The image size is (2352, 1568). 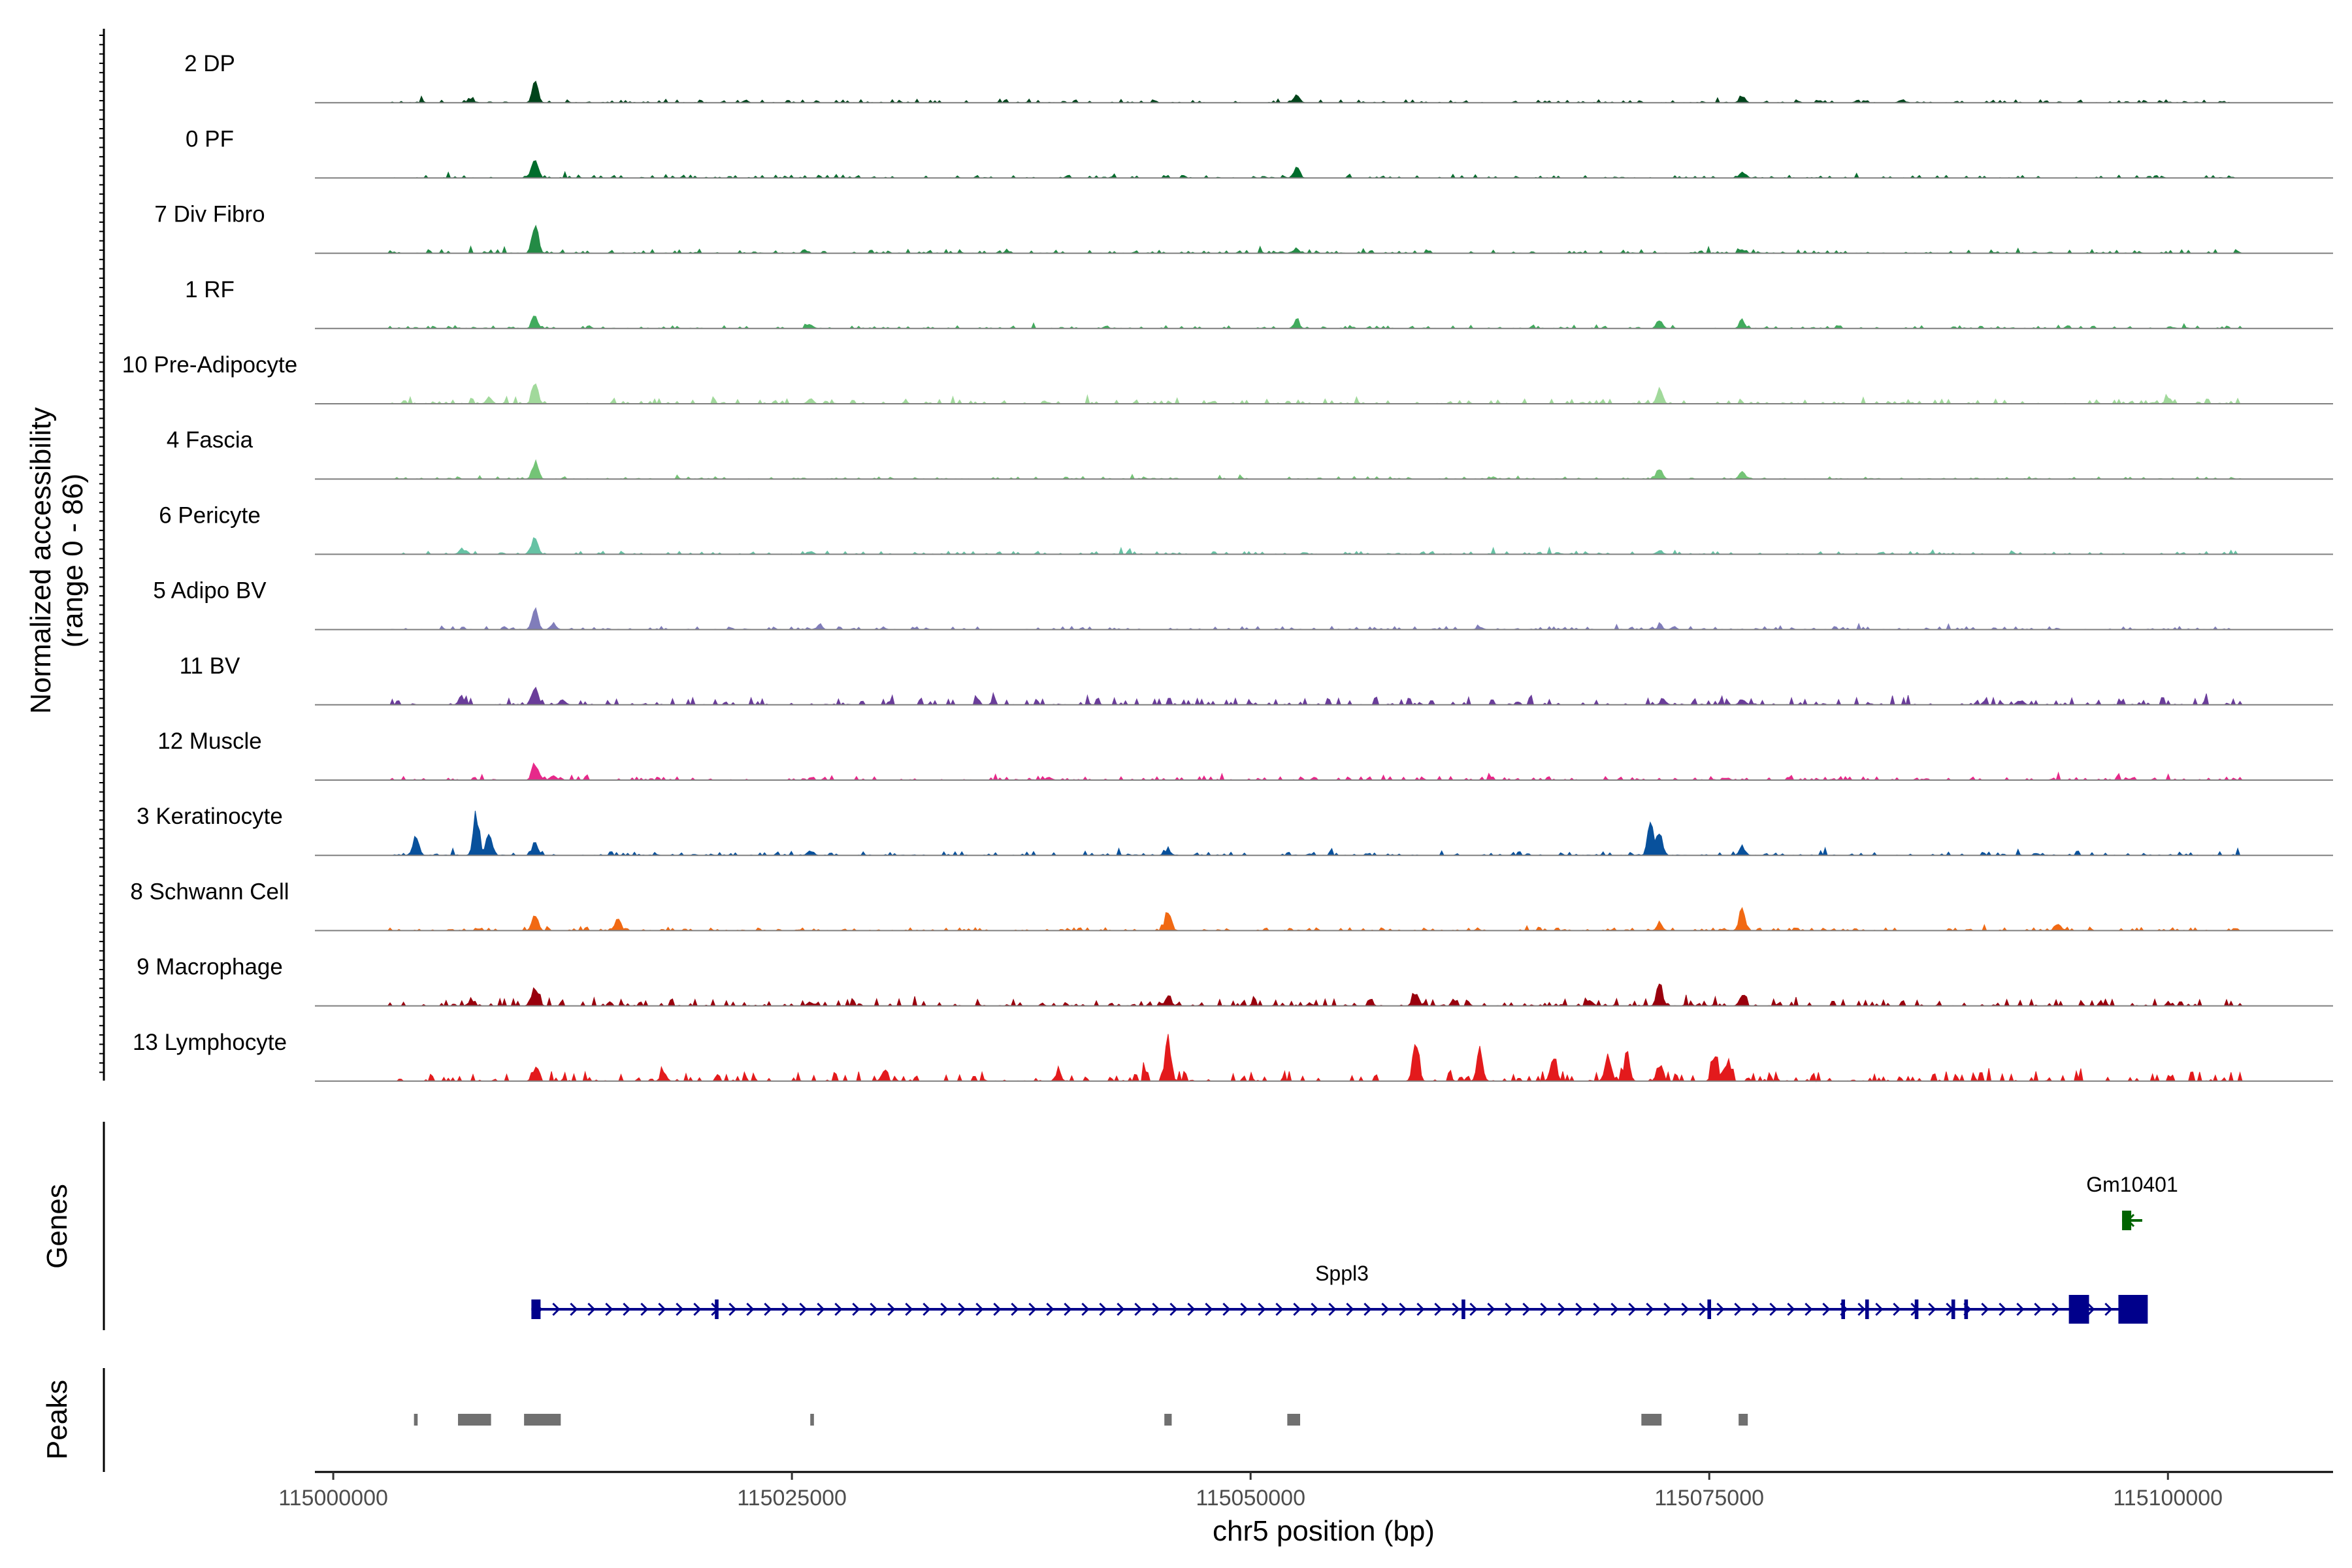 I want to click on x-tick-label: 115075000, so click(x=1709, y=1498).